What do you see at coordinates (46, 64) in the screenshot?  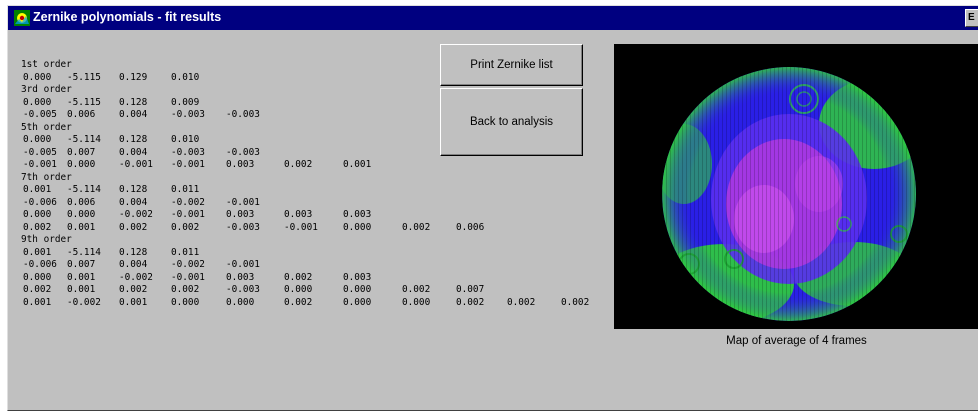 I see `order-heading: 1st order` at bounding box center [46, 64].